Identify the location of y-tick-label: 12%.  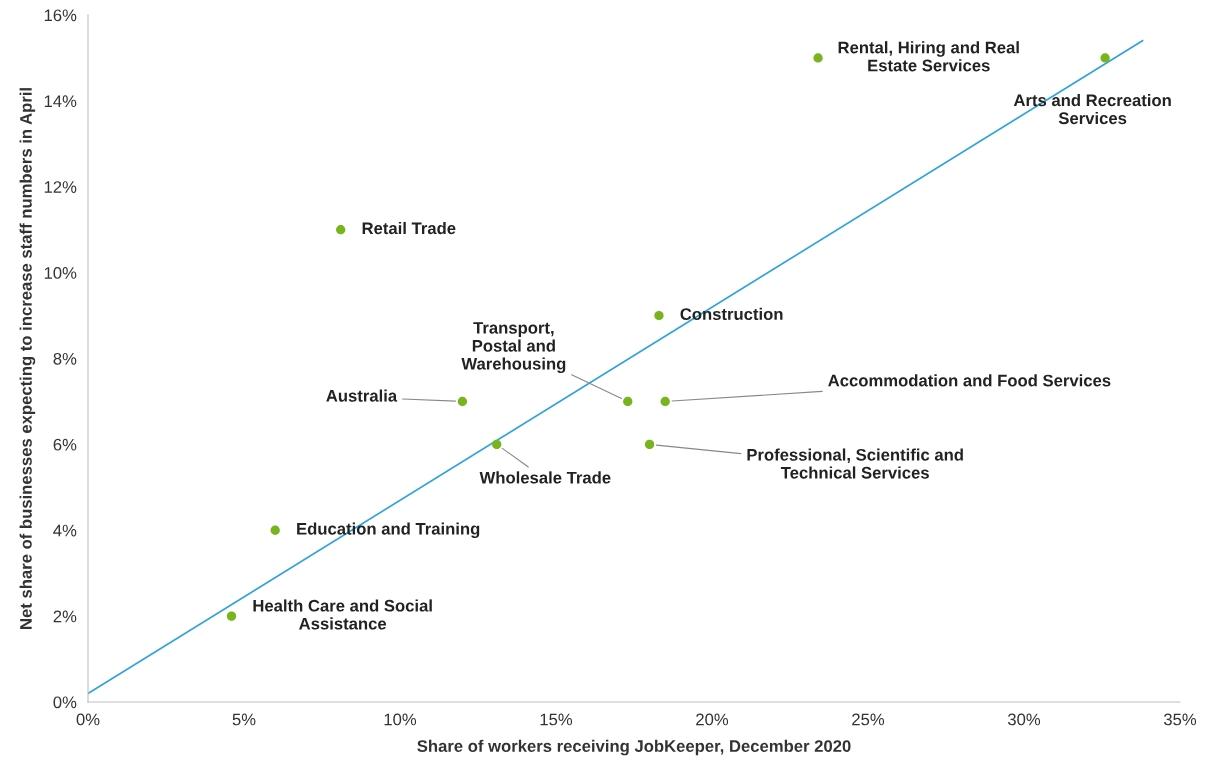
(60, 187).